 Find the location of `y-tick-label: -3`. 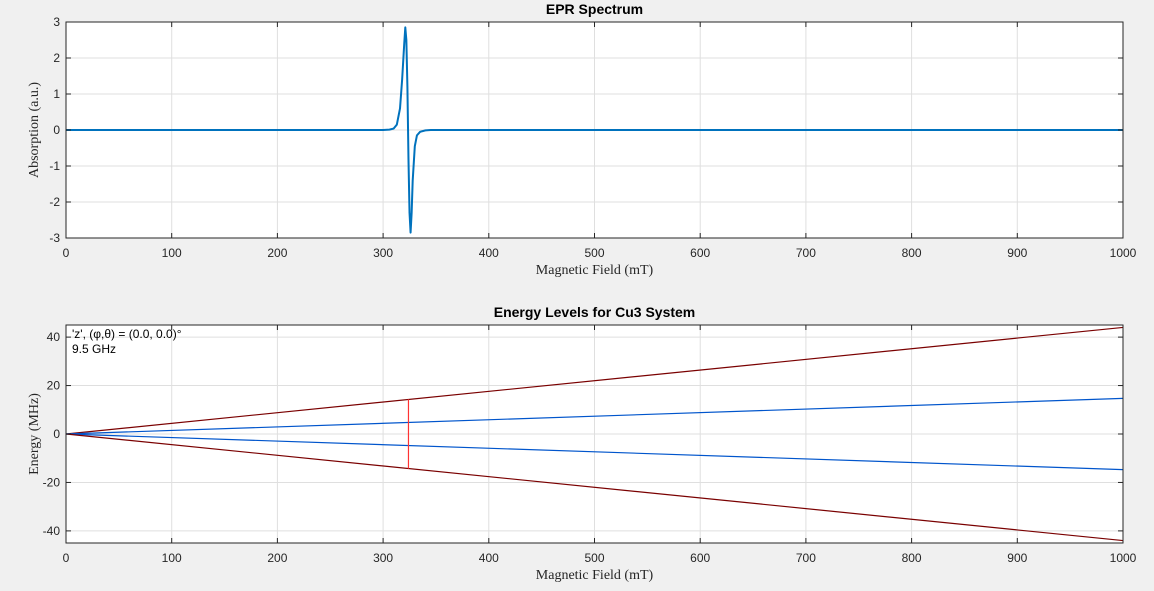

y-tick-label: -3 is located at coordinates (54, 238).